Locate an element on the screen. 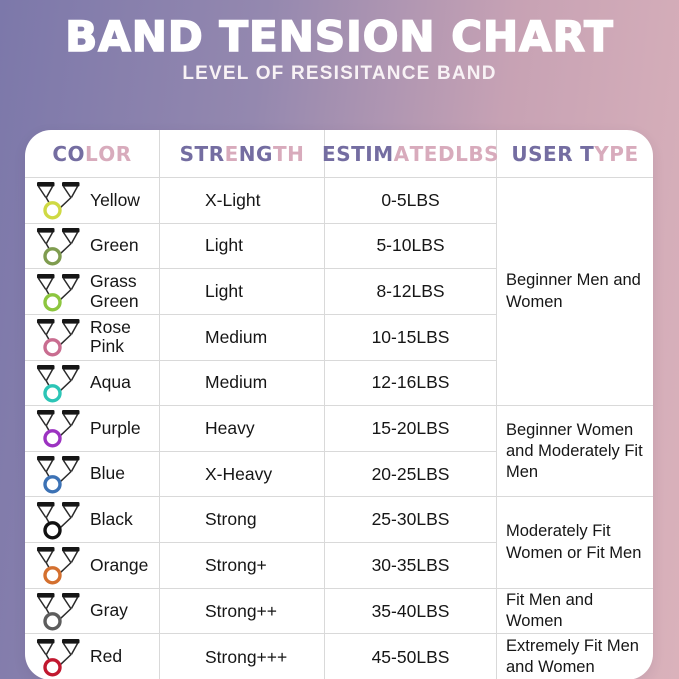 The width and height of the screenshot is (679, 679). strength-cell: X-Light is located at coordinates (242, 201).